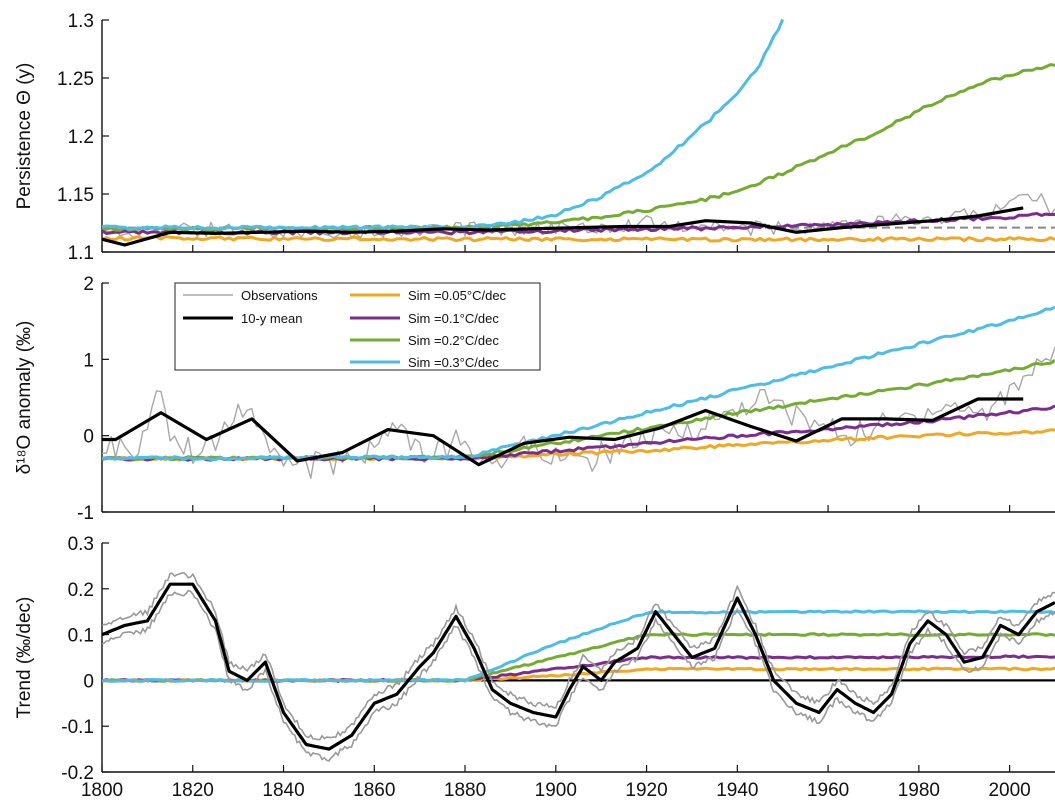  I want to click on legend-label: 10-y mean, so click(271, 318).